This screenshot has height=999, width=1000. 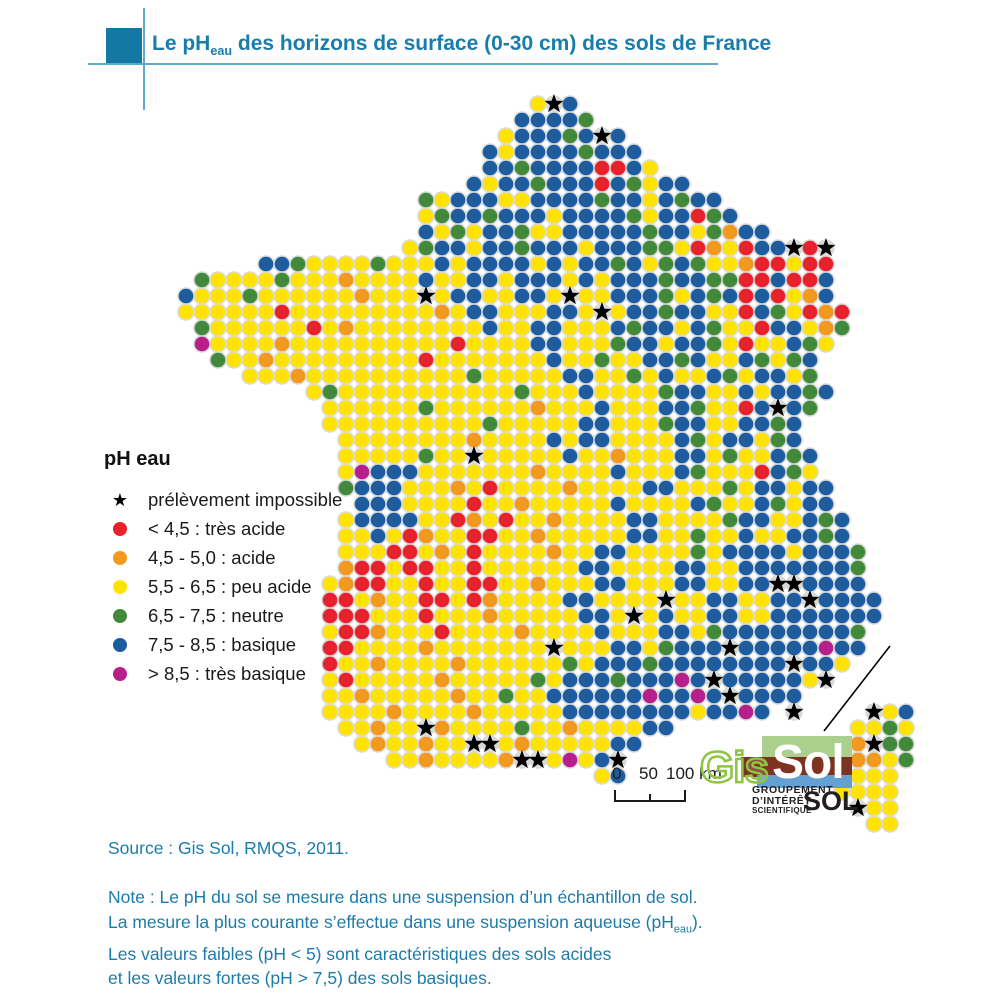 I want to click on legend-item-3: 5,5 - 6,5 : peu acide, so click(x=235, y=586).